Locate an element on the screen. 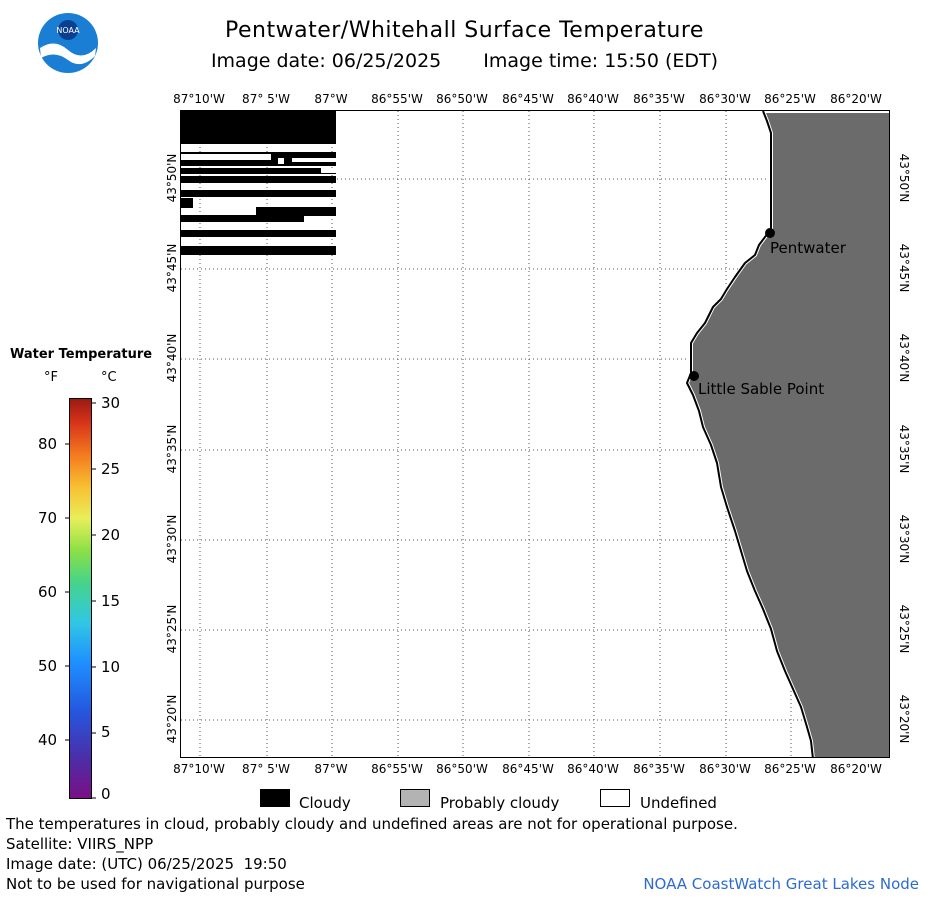 The width and height of the screenshot is (929, 899). lat-label-left: 43°45'N is located at coordinates (172, 268).